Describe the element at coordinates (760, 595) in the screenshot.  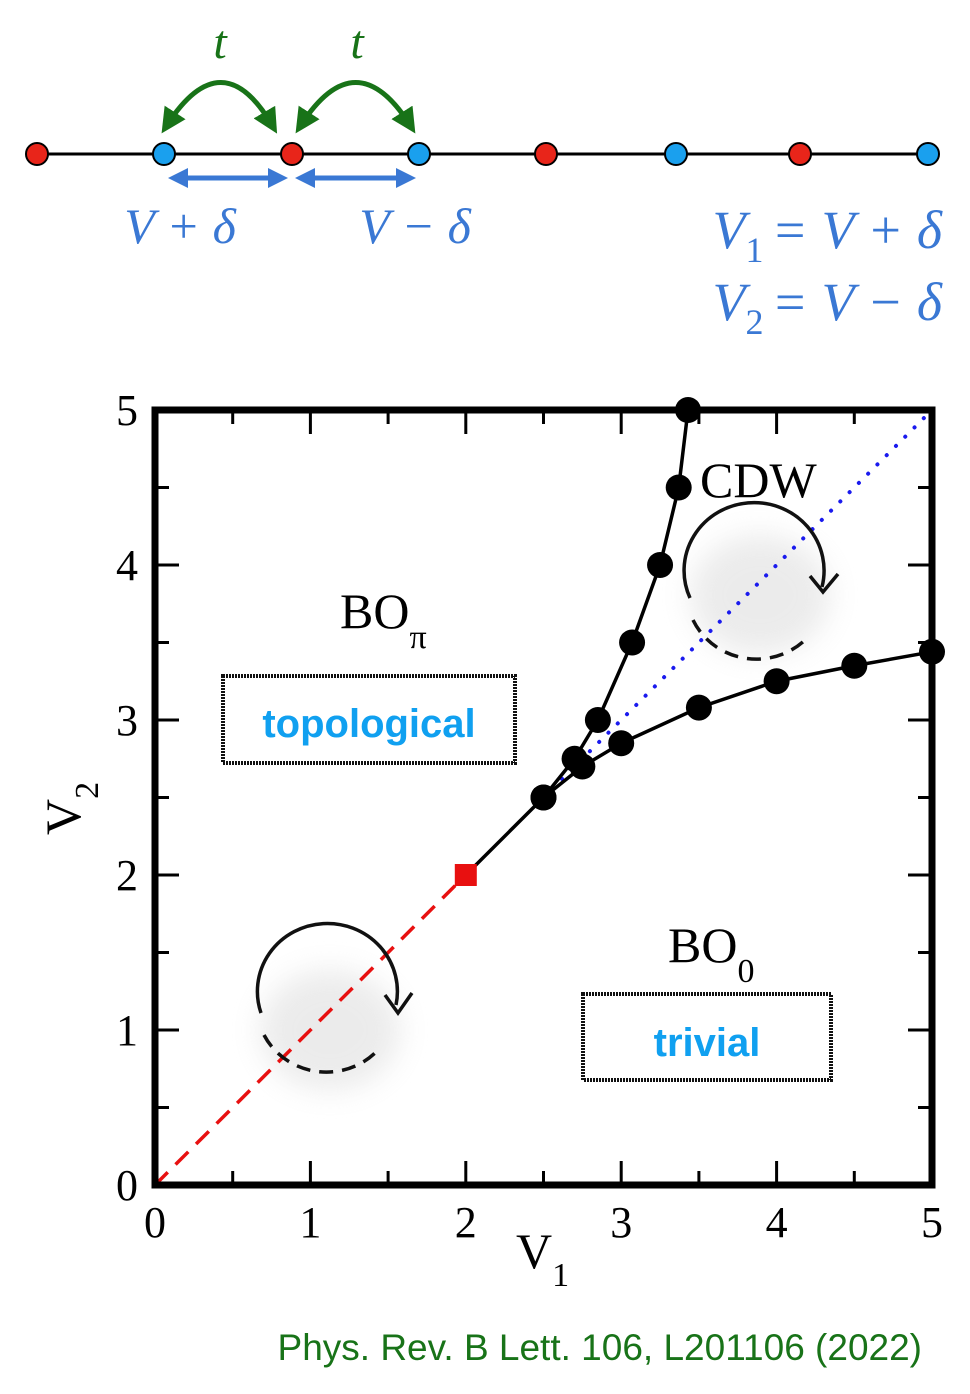
I see `rotation-glow-cdw` at that location.